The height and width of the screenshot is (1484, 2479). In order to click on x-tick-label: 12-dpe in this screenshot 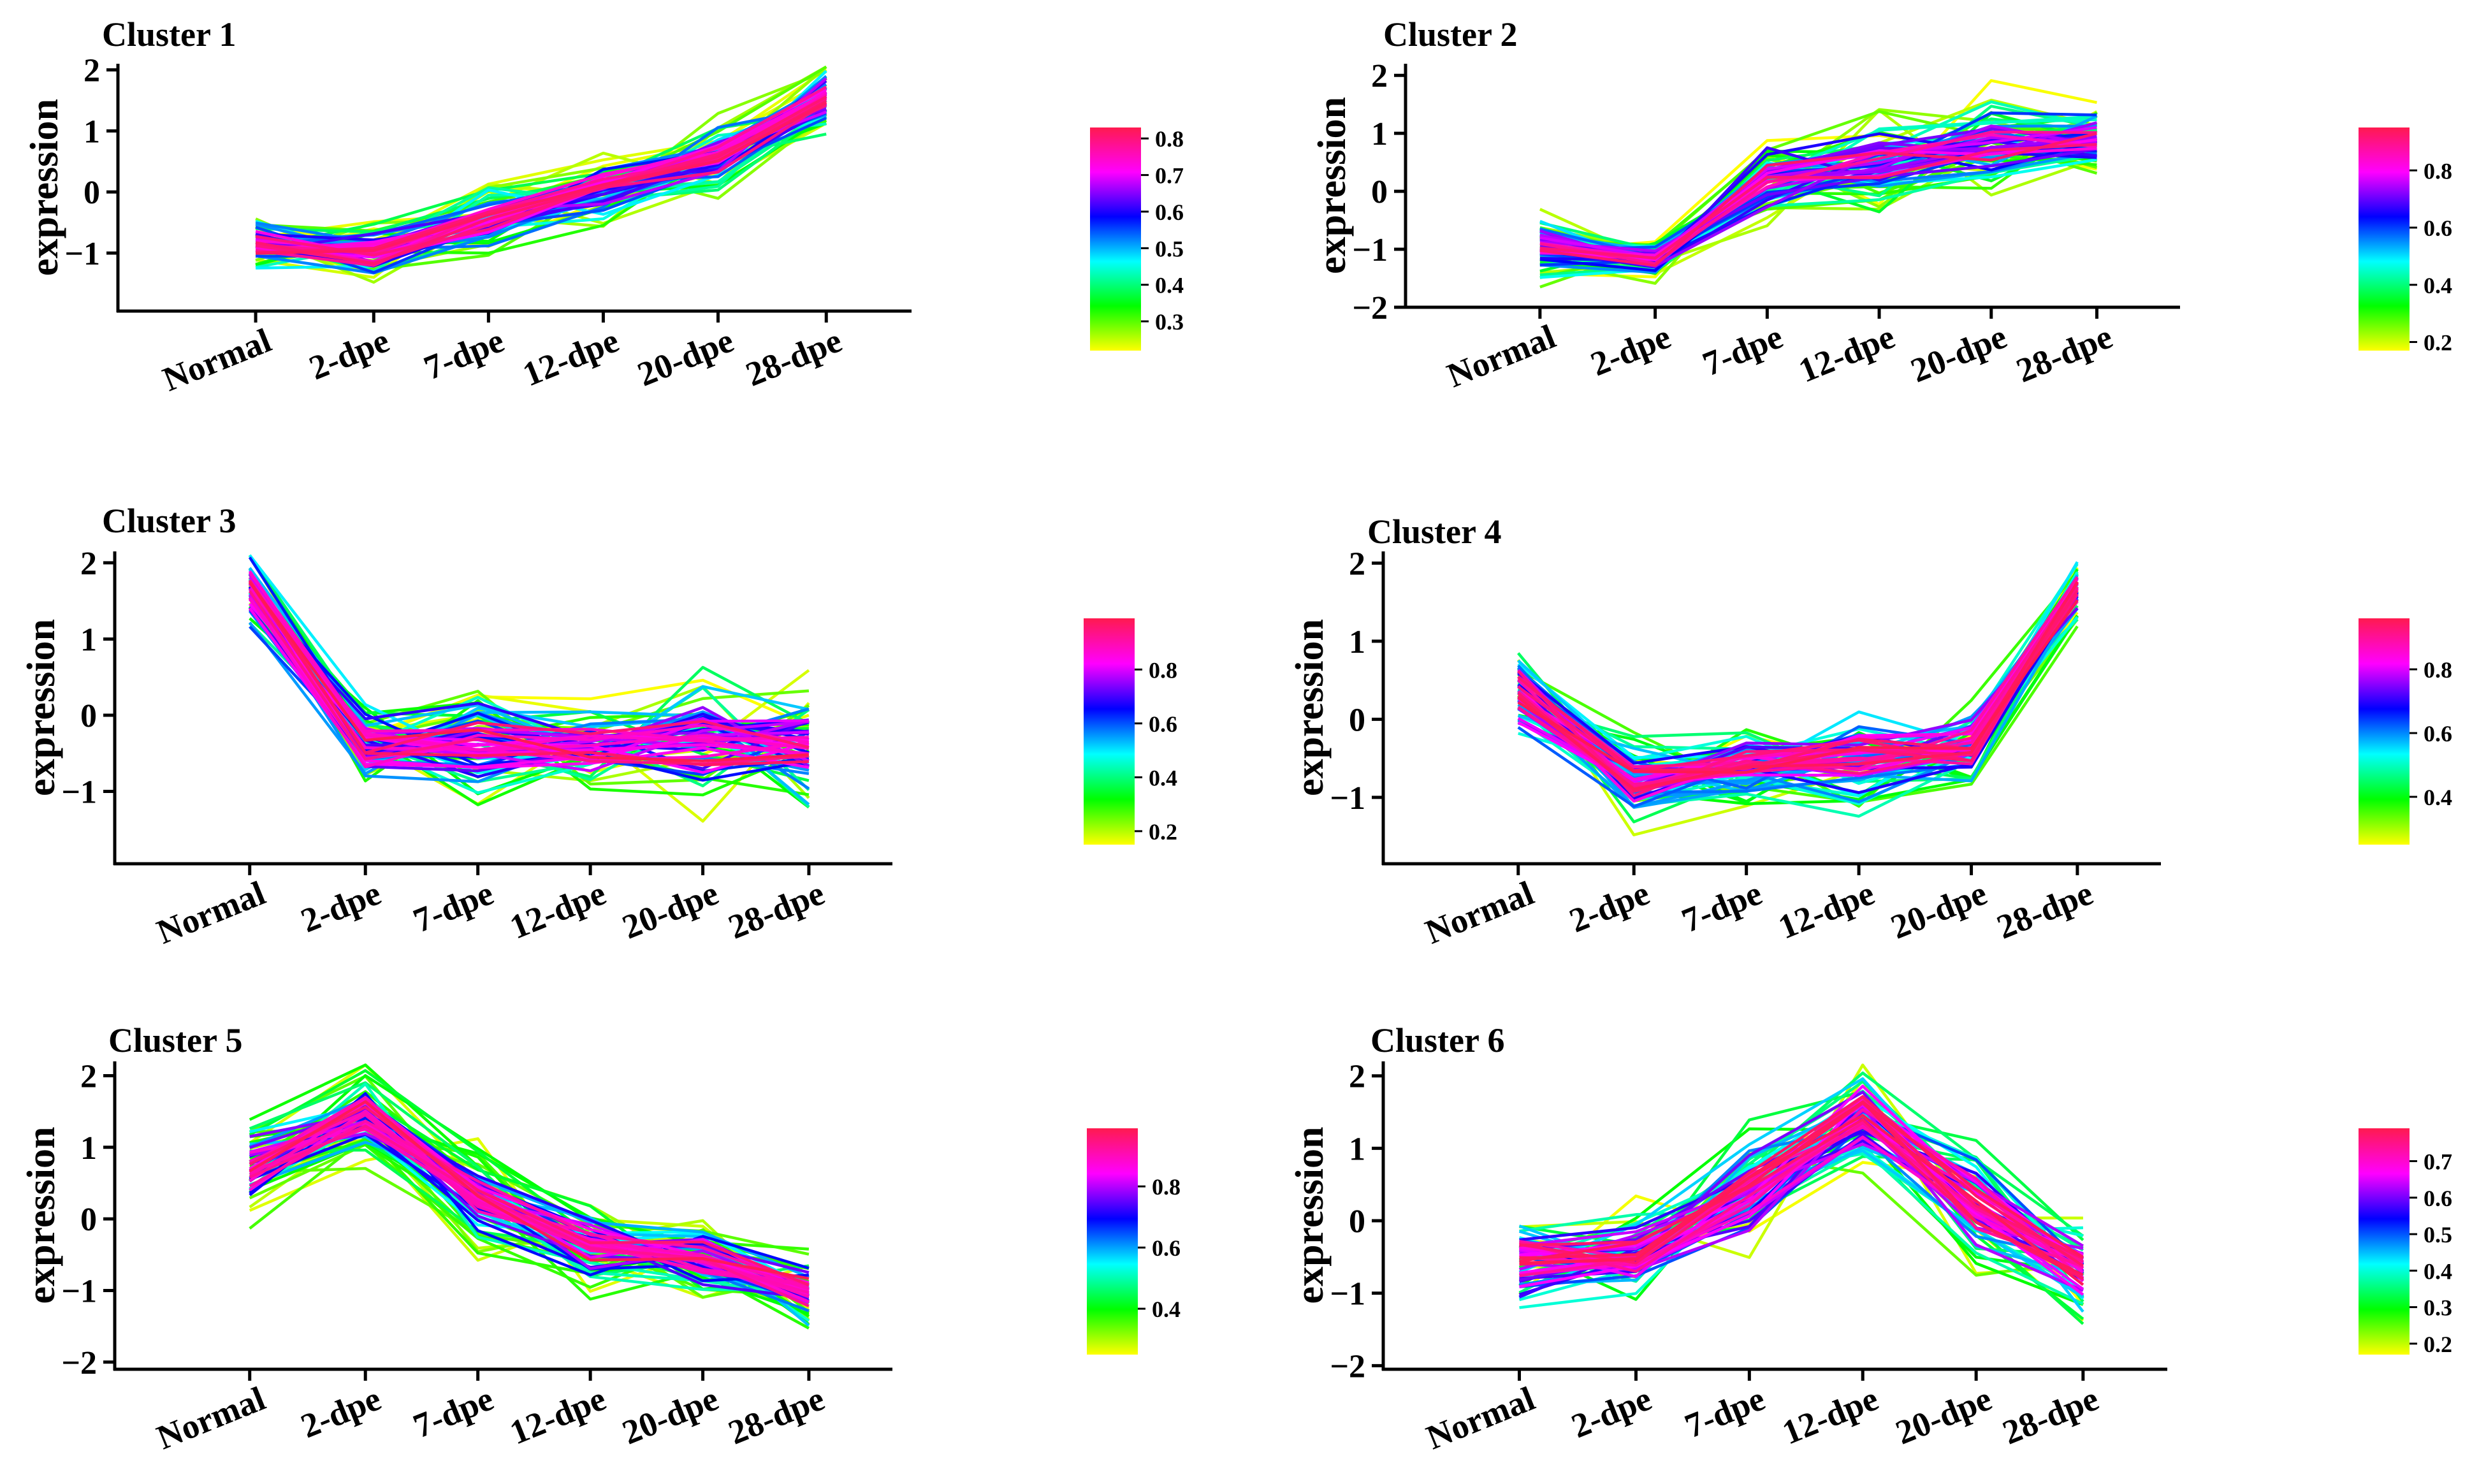, I will do `click(1826, 909)`.